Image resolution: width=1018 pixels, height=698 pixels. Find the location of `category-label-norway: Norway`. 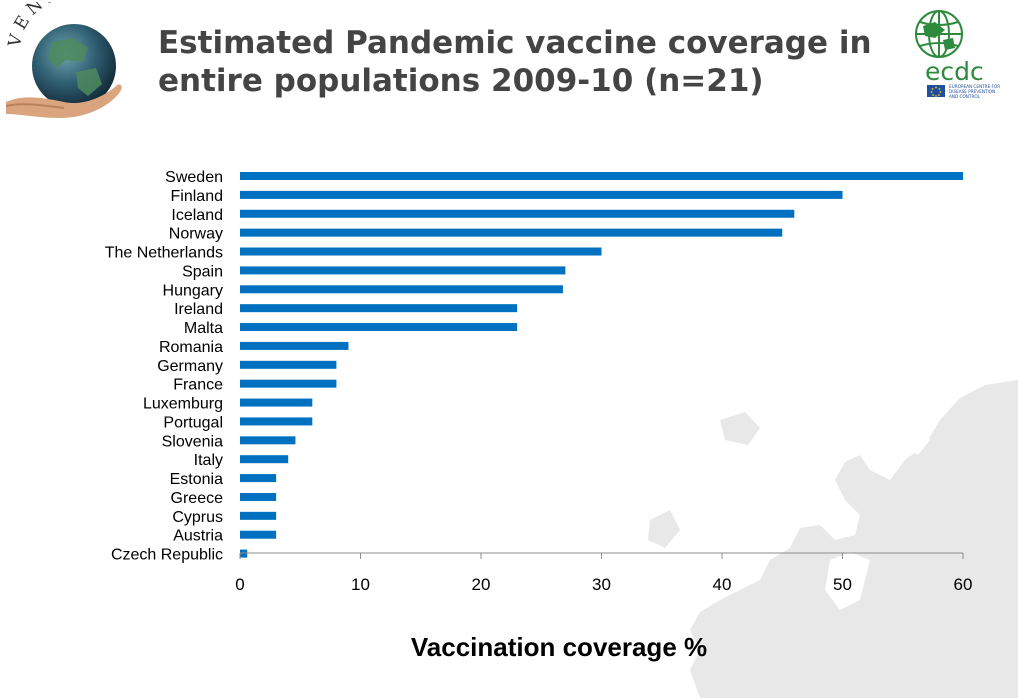

category-label-norway: Norway is located at coordinates (196, 234).